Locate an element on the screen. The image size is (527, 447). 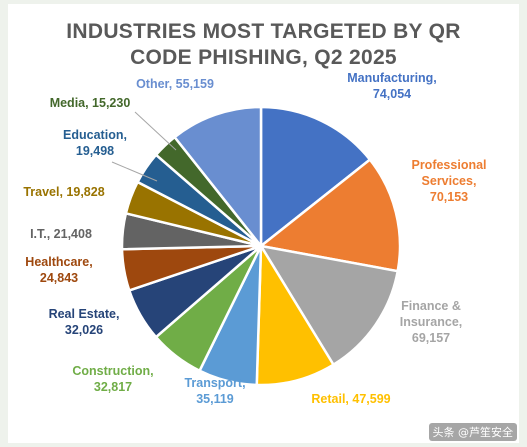
slice-label: Real Estate, 32,026 is located at coordinates (84, 322).